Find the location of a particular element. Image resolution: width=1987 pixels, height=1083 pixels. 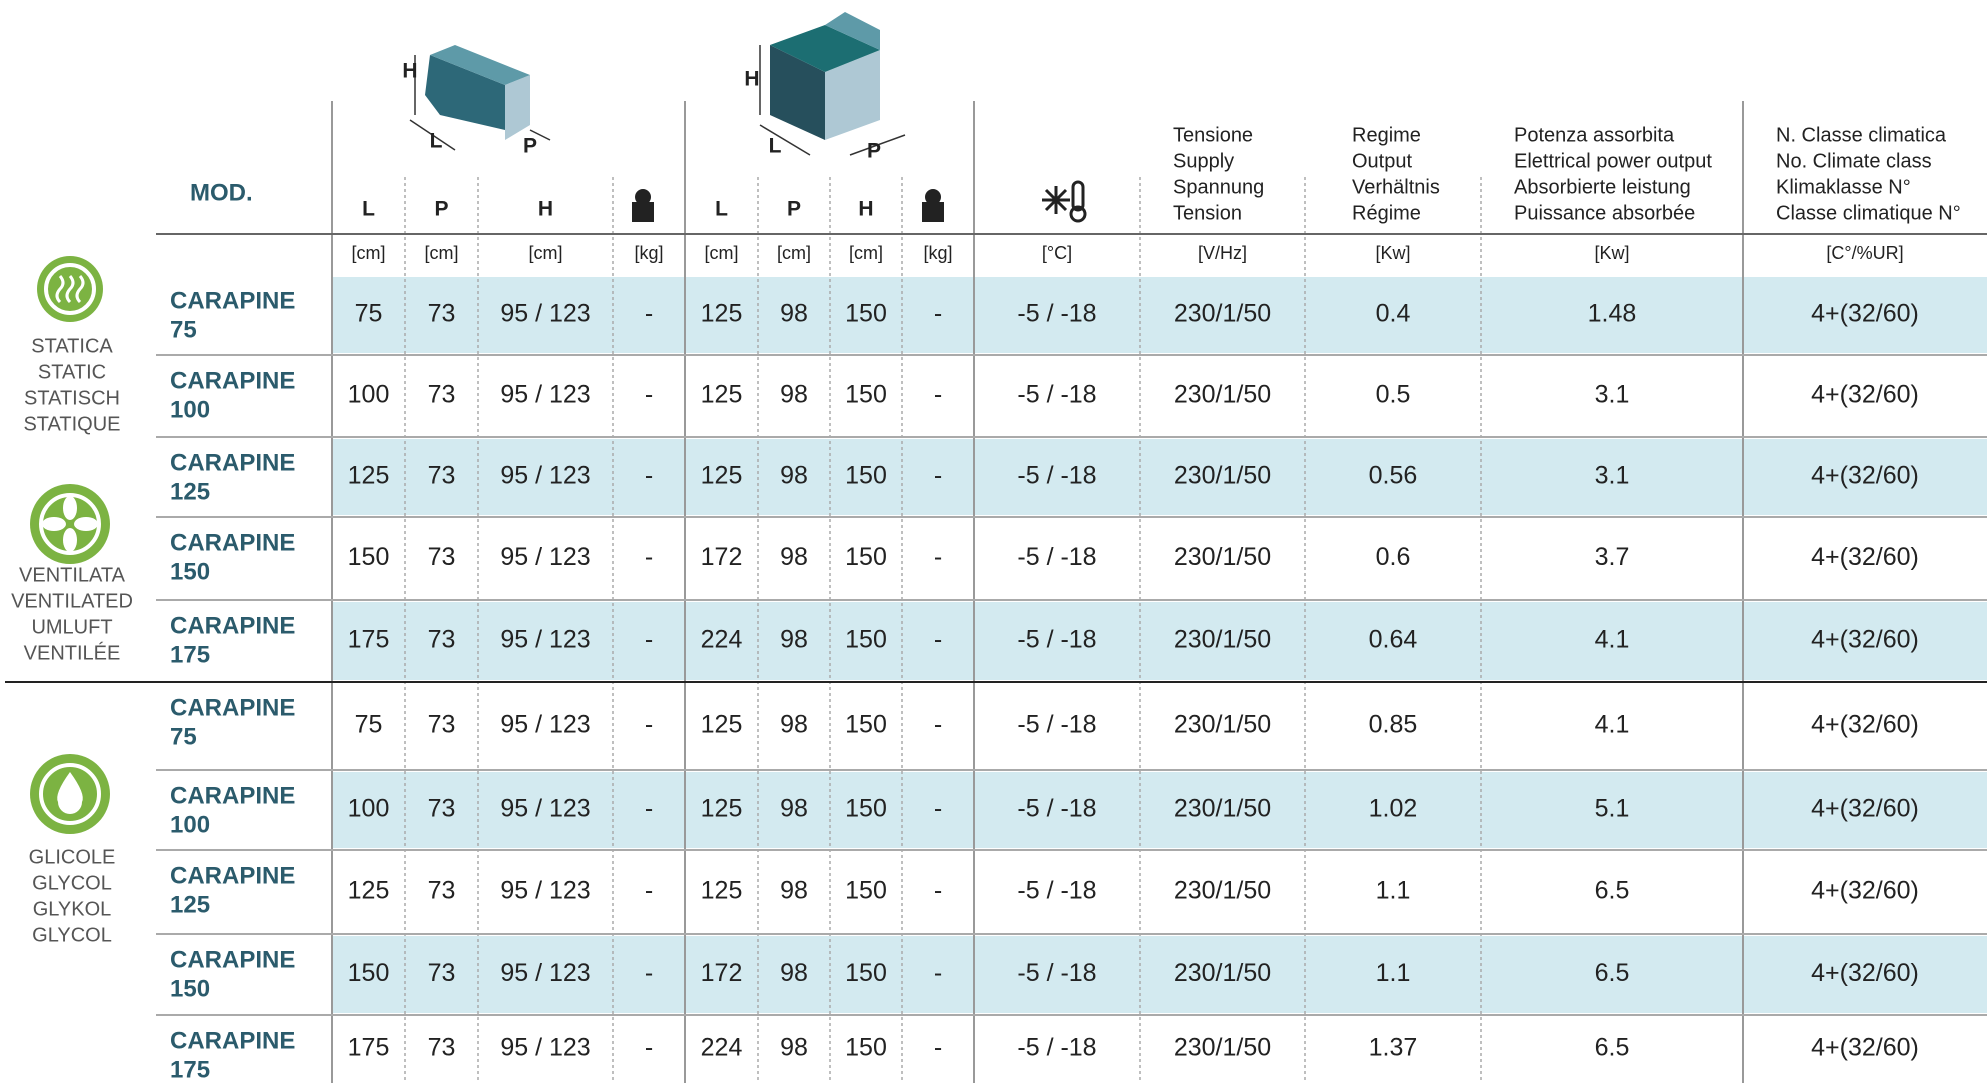

dim-header: P is located at coordinates (794, 209).